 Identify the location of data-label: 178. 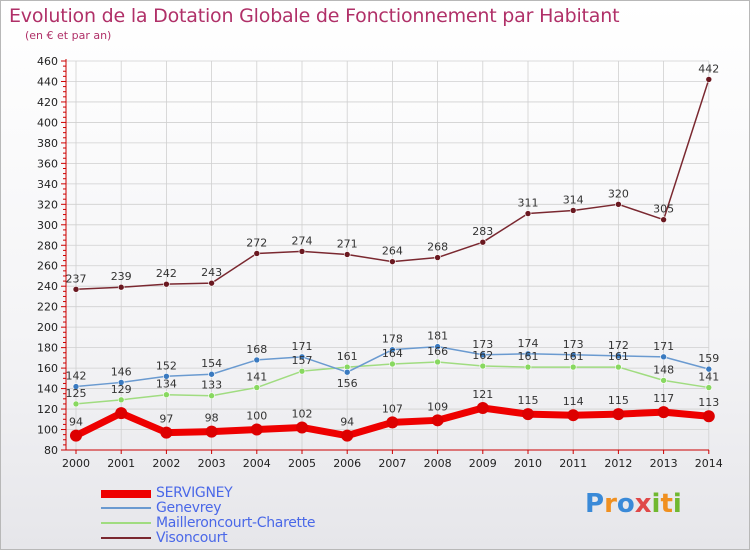
(392, 339).